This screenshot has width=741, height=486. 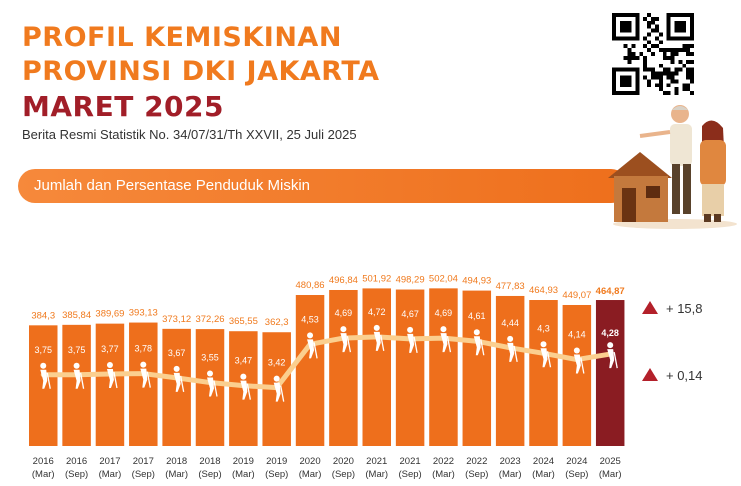 What do you see at coordinates (310, 319) in the screenshot?
I see `percentage-label: 4,53` at bounding box center [310, 319].